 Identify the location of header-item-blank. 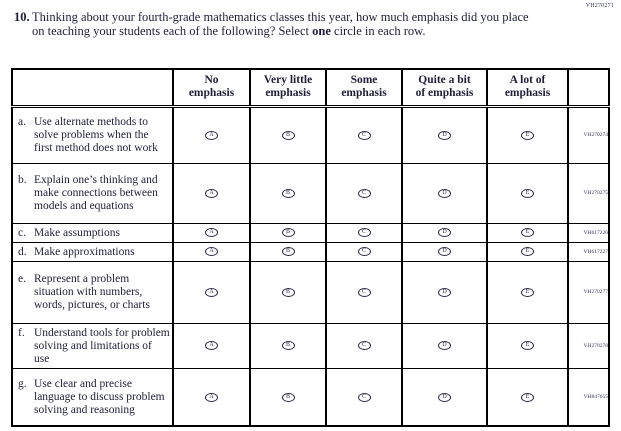
(92, 88).